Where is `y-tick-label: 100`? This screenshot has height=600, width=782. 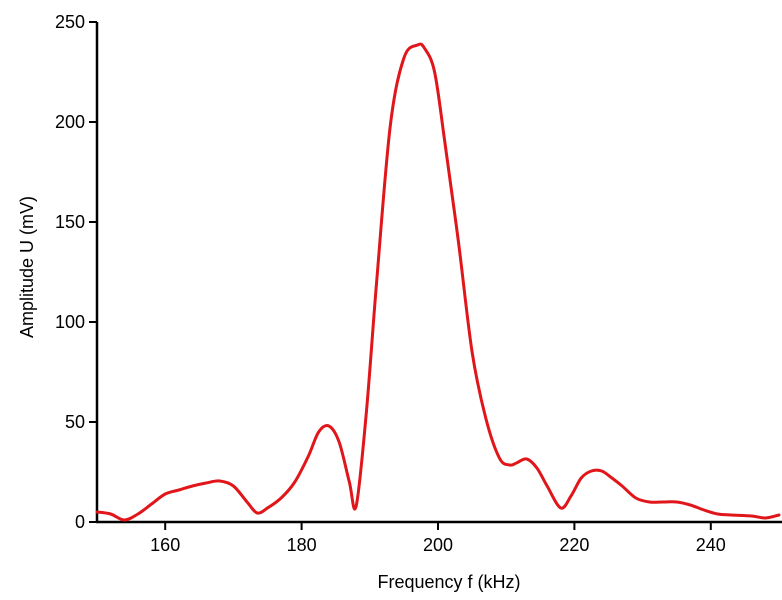
y-tick-label: 100 is located at coordinates (70, 322).